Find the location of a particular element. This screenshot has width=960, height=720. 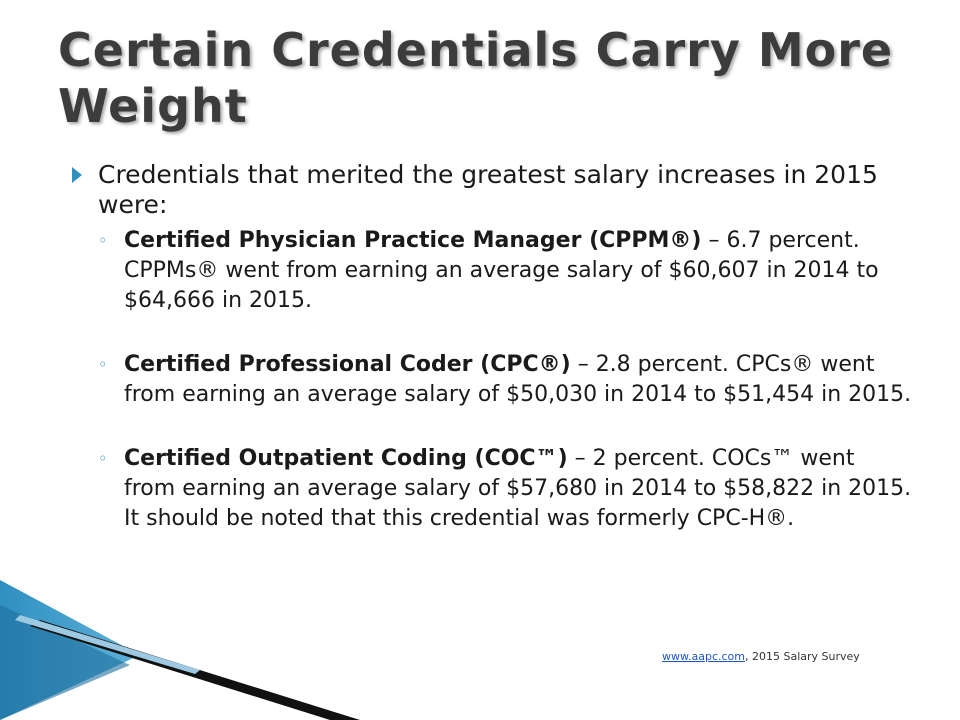

slide-title: Certain Credentials Carry More Weight is located at coordinates (476, 78).